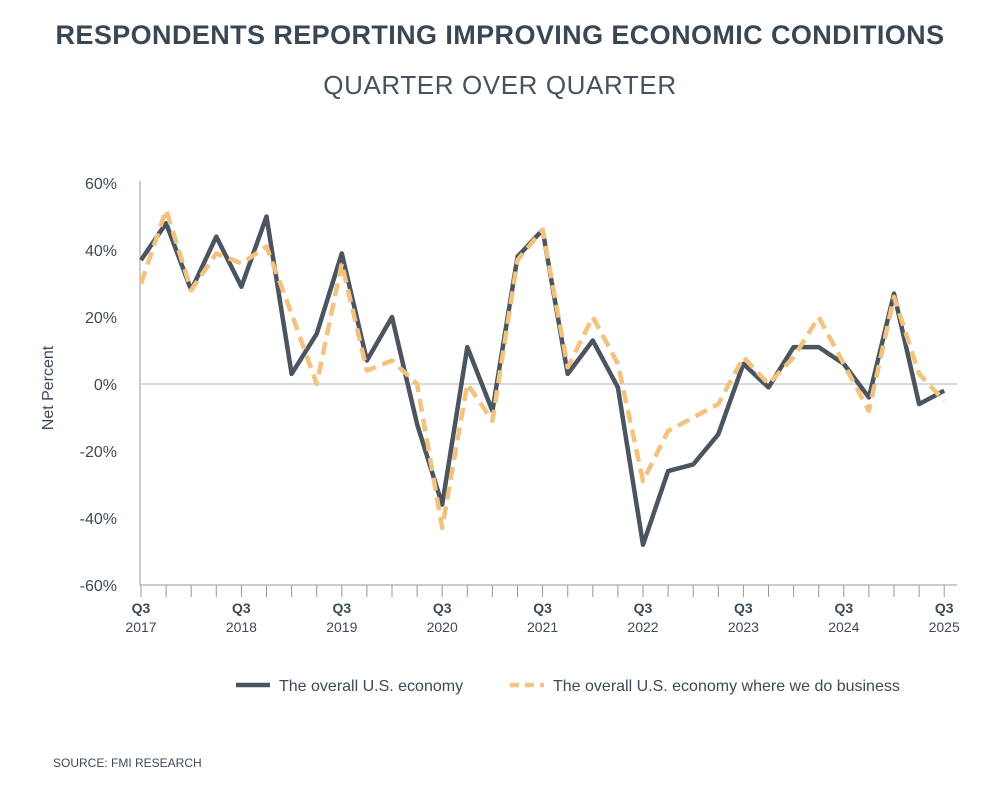 This screenshot has height=802, width=1000. What do you see at coordinates (743, 627) in the screenshot?
I see `x-tick-label-year: 2023` at bounding box center [743, 627].